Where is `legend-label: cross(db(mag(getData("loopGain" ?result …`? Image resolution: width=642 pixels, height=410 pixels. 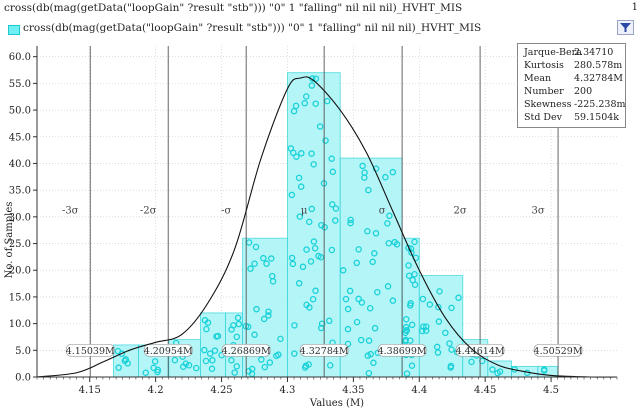
legend-label: cross(db(mag(getData("loopGain" ?result … is located at coordinates (252, 28).